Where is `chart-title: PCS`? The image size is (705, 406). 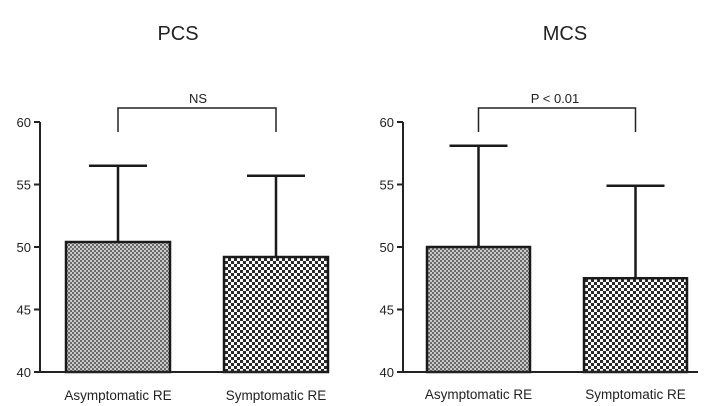
chart-title: PCS is located at coordinates (177, 34).